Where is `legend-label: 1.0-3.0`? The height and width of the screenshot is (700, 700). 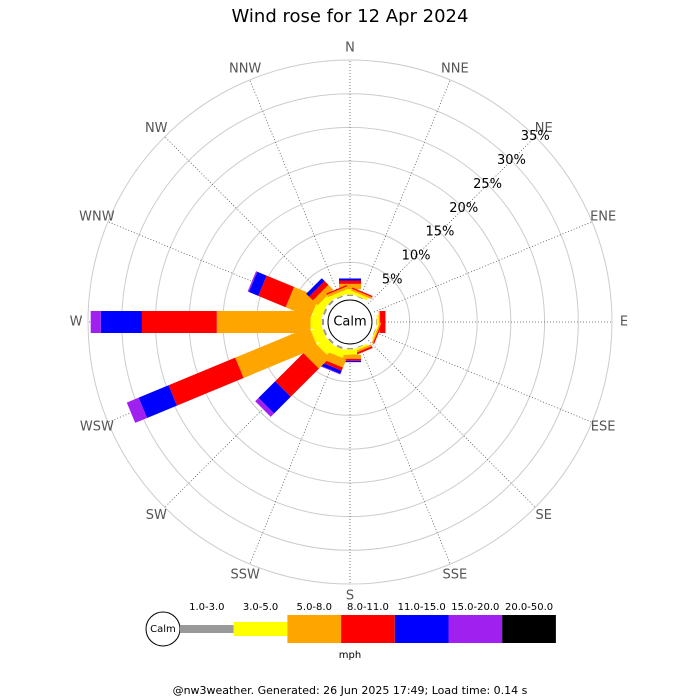
legend-label: 1.0-3.0 is located at coordinates (206, 607).